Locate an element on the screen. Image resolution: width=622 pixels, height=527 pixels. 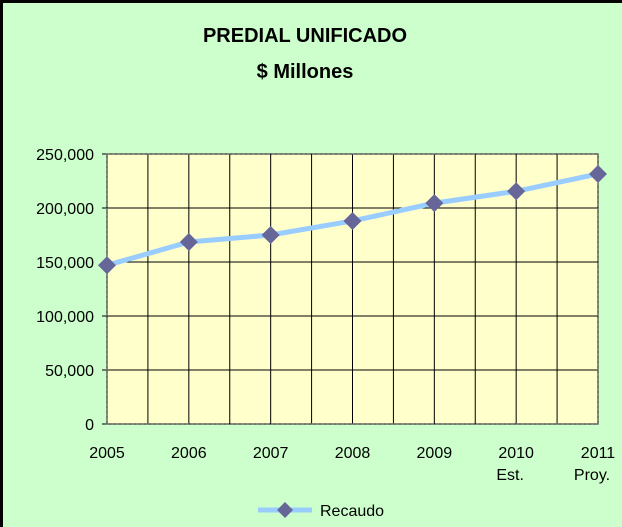
x-tick-label: Proy. is located at coordinates (592, 475).